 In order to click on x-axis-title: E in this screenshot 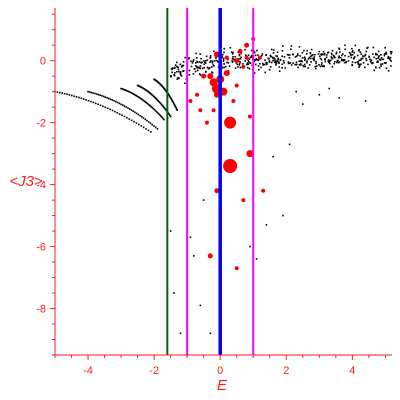, I will do `click(222, 385)`.